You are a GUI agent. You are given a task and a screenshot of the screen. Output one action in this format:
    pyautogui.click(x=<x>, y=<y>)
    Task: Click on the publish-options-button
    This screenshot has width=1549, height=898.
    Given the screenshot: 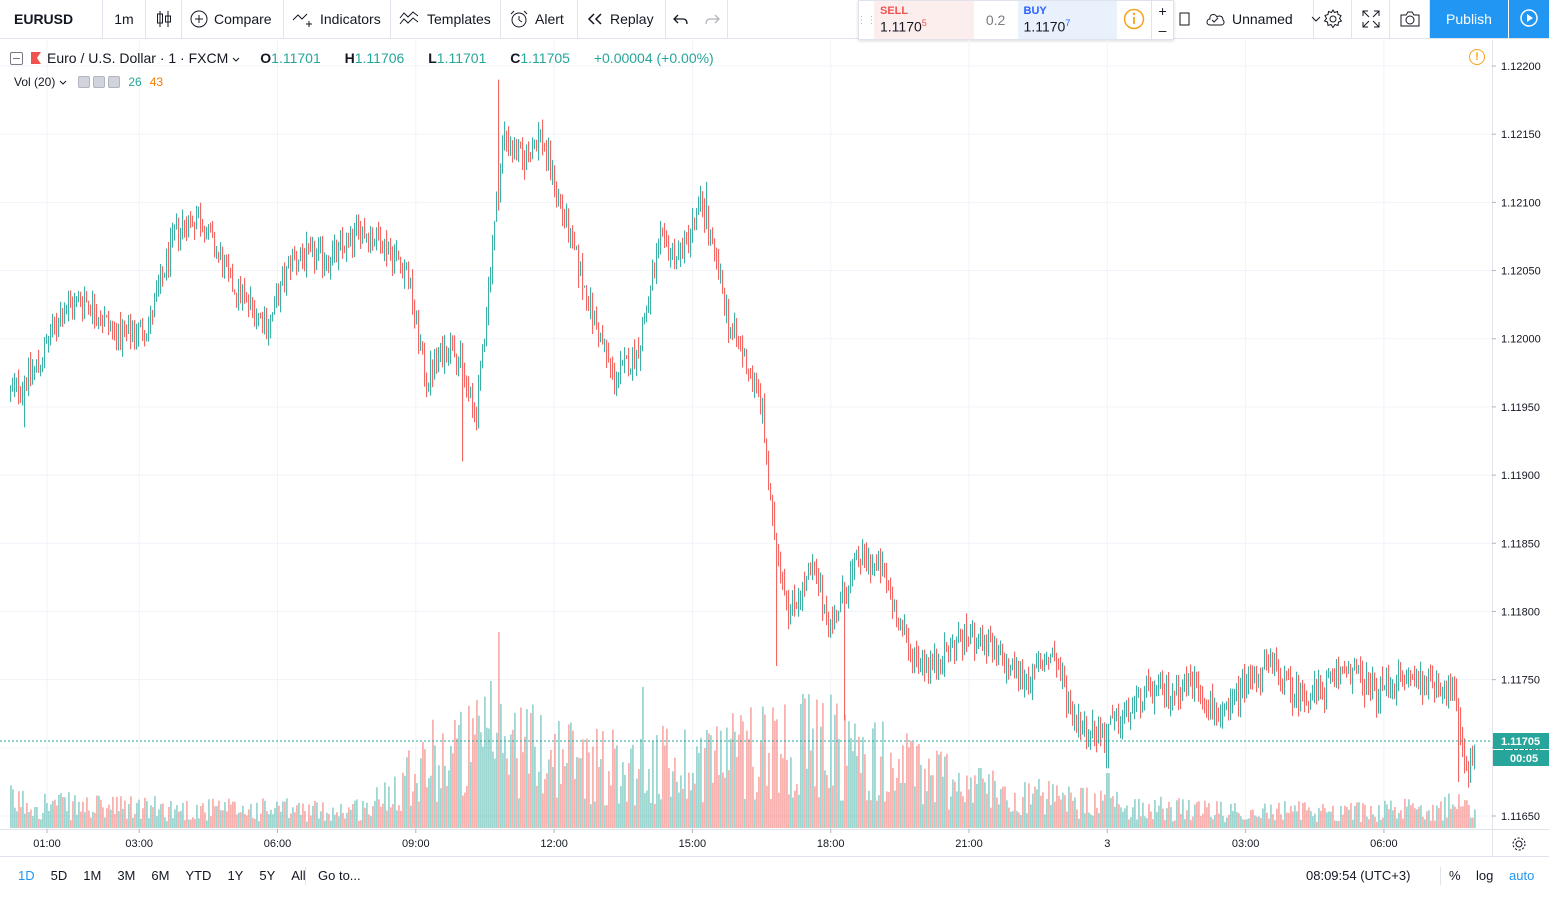 What is the action you would take?
    pyautogui.click(x=1529, y=19)
    